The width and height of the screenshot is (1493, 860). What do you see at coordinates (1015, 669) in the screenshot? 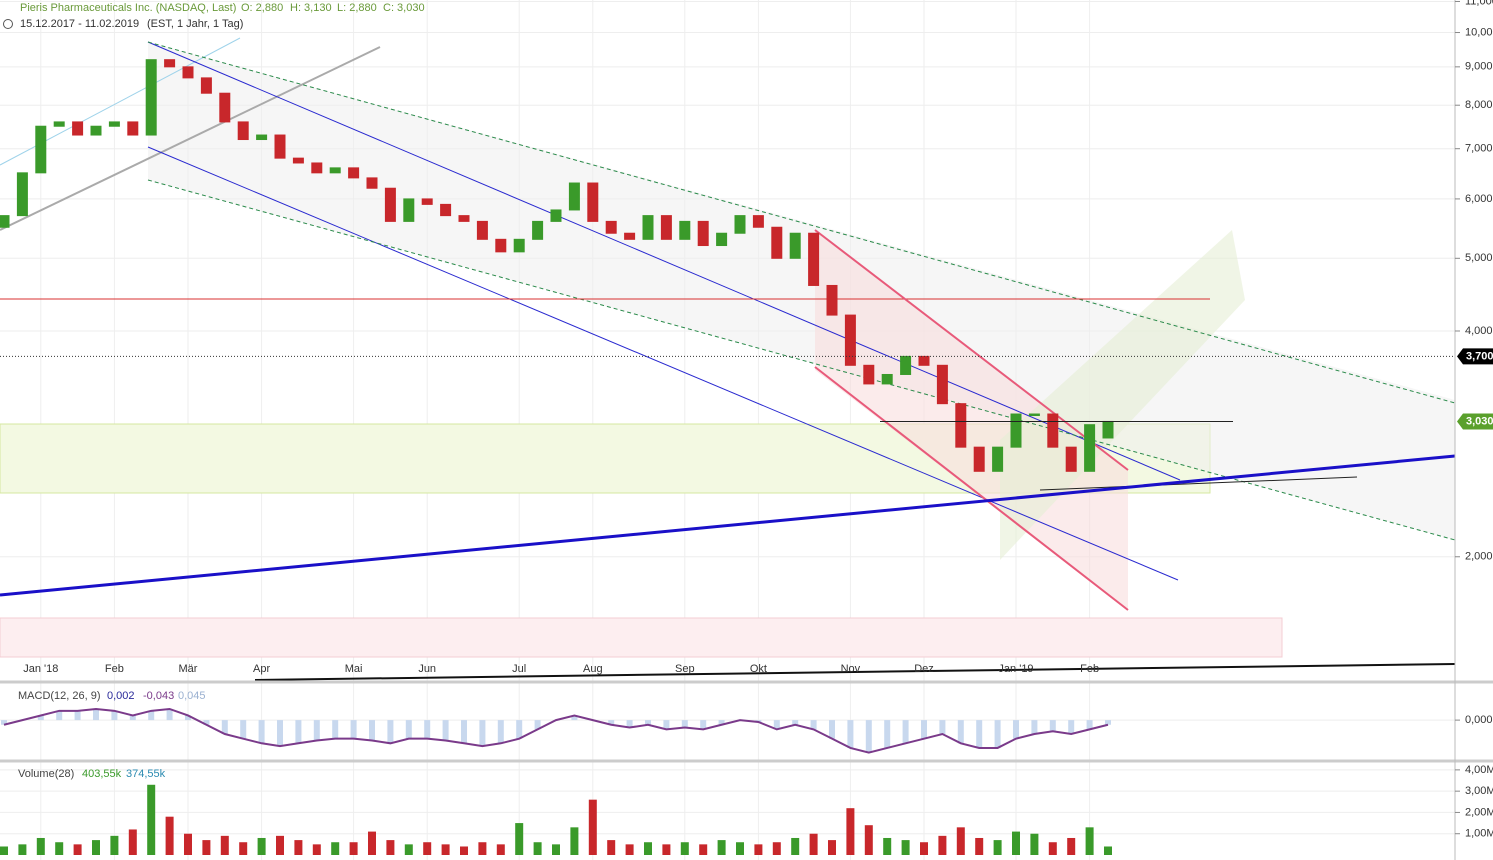
I see `x-tick-label: Jan '19` at bounding box center [1015, 669].